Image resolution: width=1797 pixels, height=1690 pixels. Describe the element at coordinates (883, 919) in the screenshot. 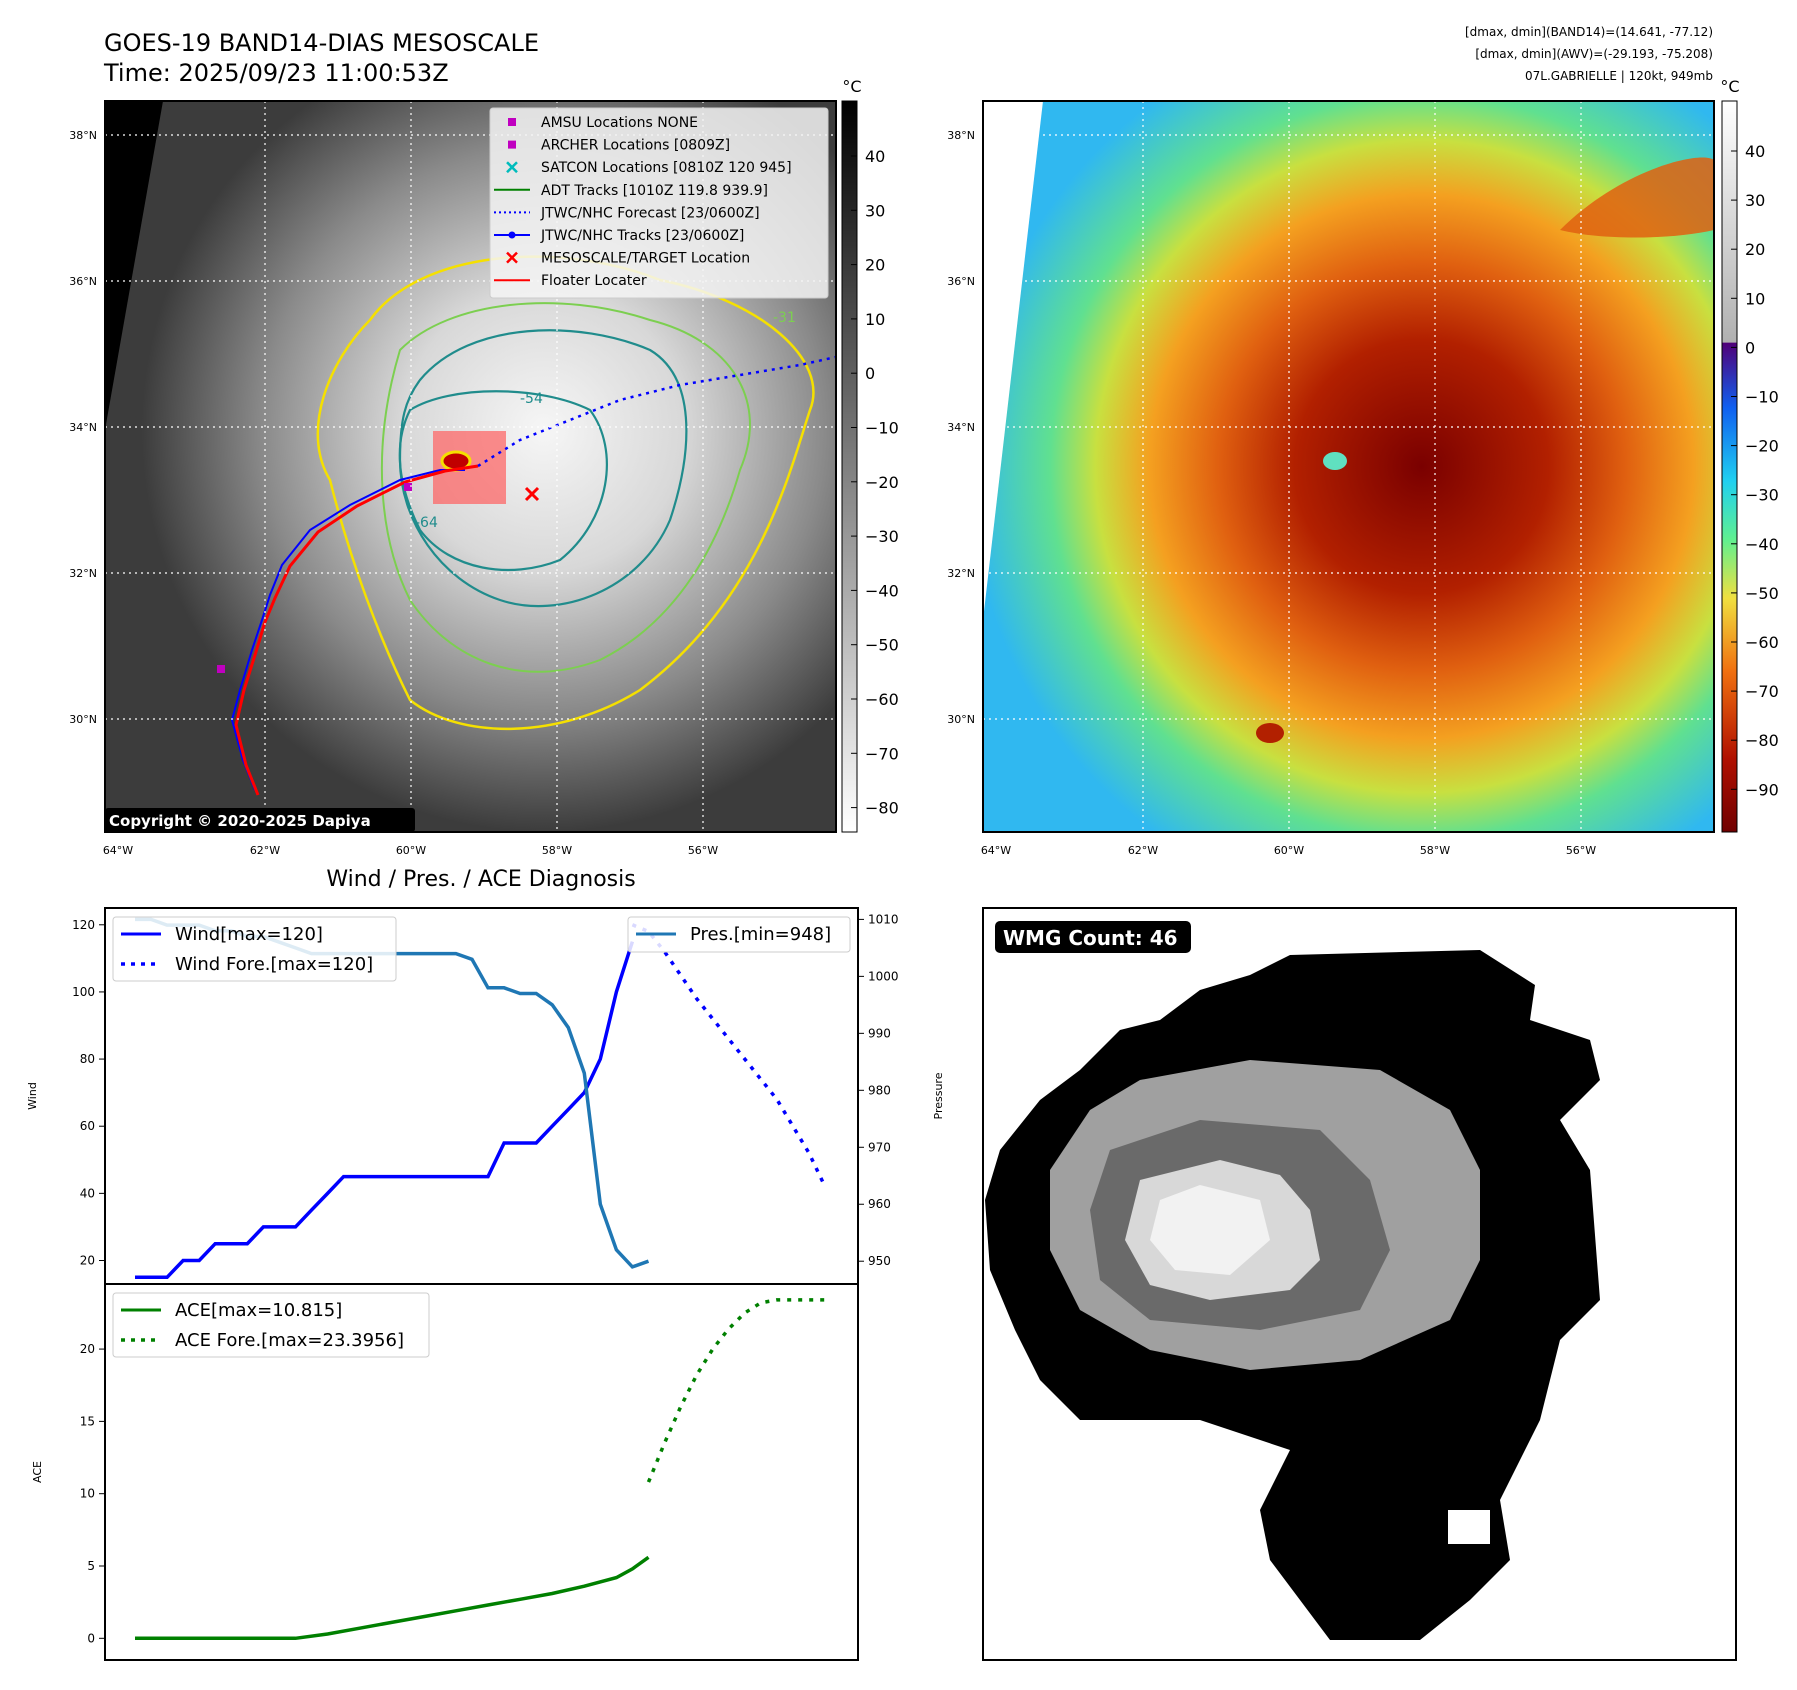

I see `axis-tick-label: 1010` at that location.